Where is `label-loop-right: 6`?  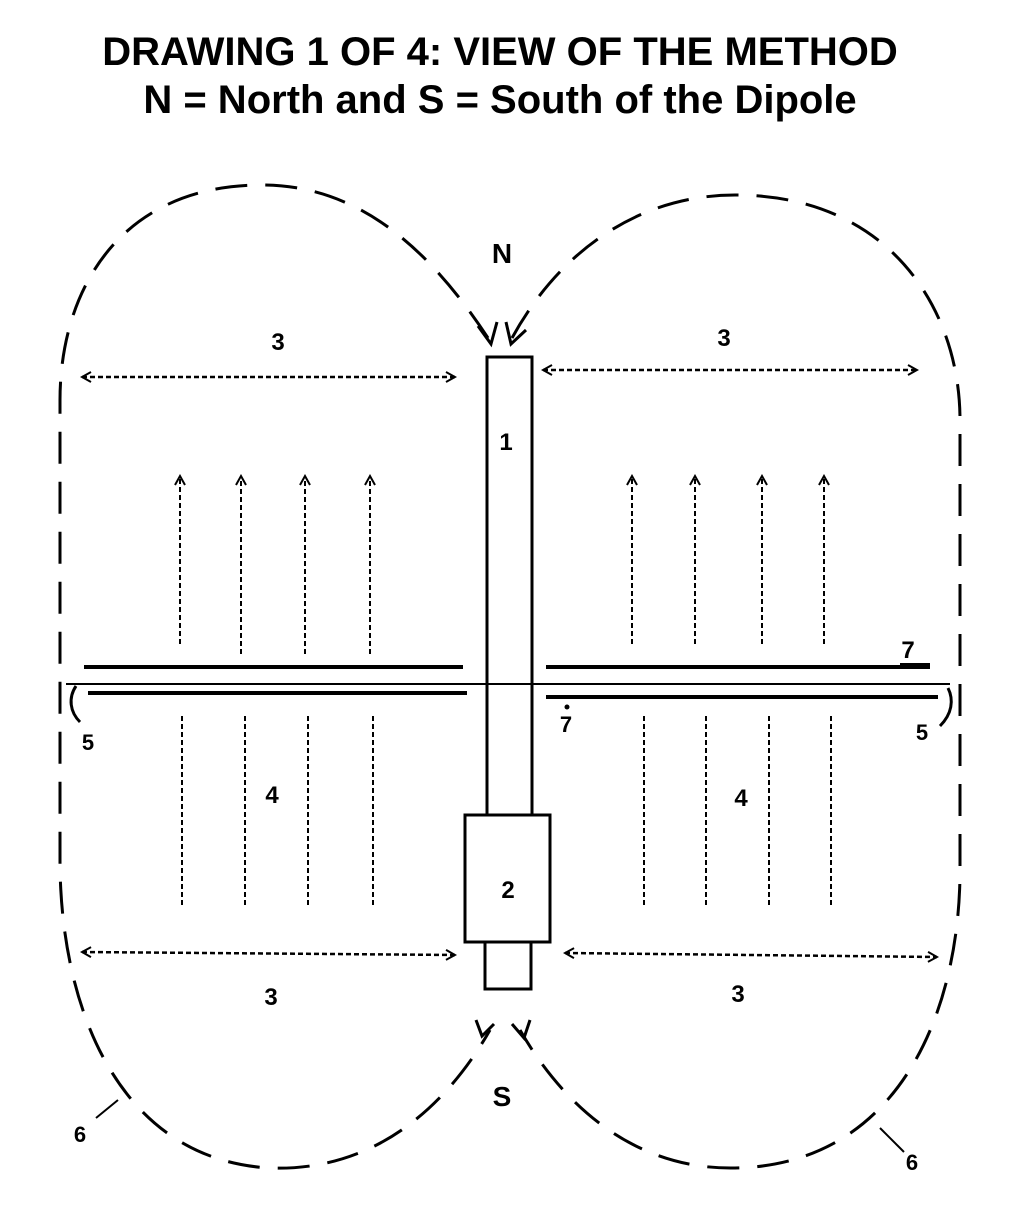 label-loop-right: 6 is located at coordinates (912, 1162).